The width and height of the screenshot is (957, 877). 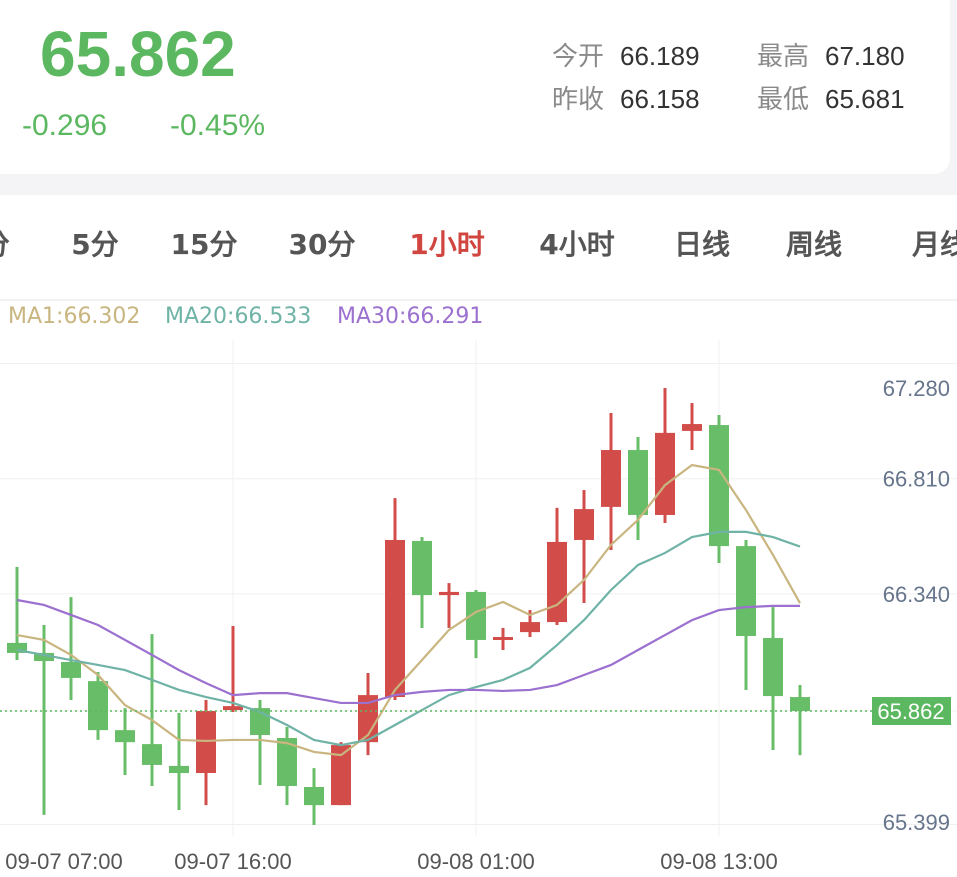 What do you see at coordinates (865, 99) in the screenshot?
I see `stat-value: 65.681` at bounding box center [865, 99].